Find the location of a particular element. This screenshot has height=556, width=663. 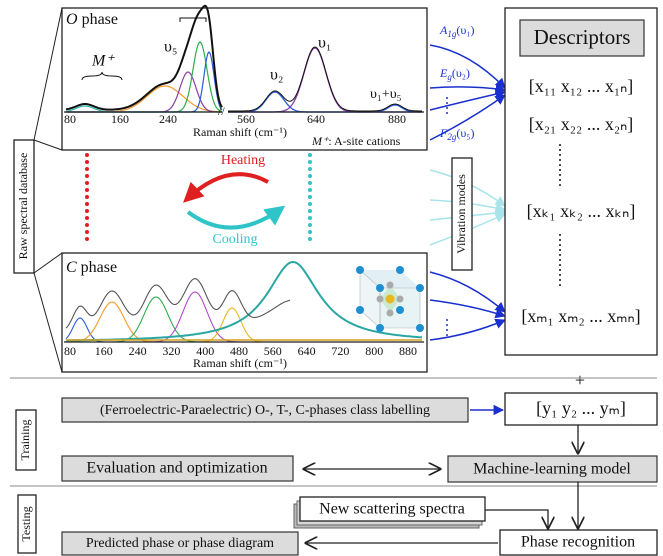

peak-label: υ₁ is located at coordinates (325, 43).